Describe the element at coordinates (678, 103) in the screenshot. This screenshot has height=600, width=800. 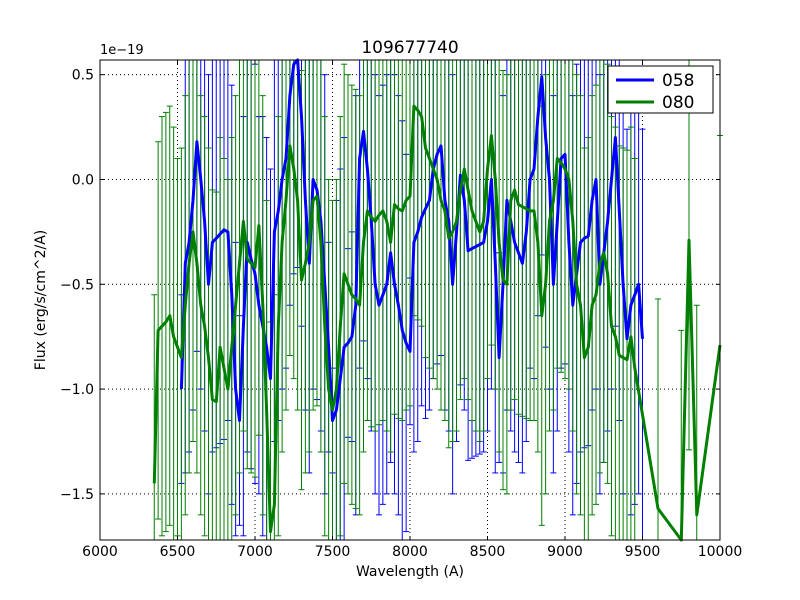
I see `legend-label-080: 080` at that location.